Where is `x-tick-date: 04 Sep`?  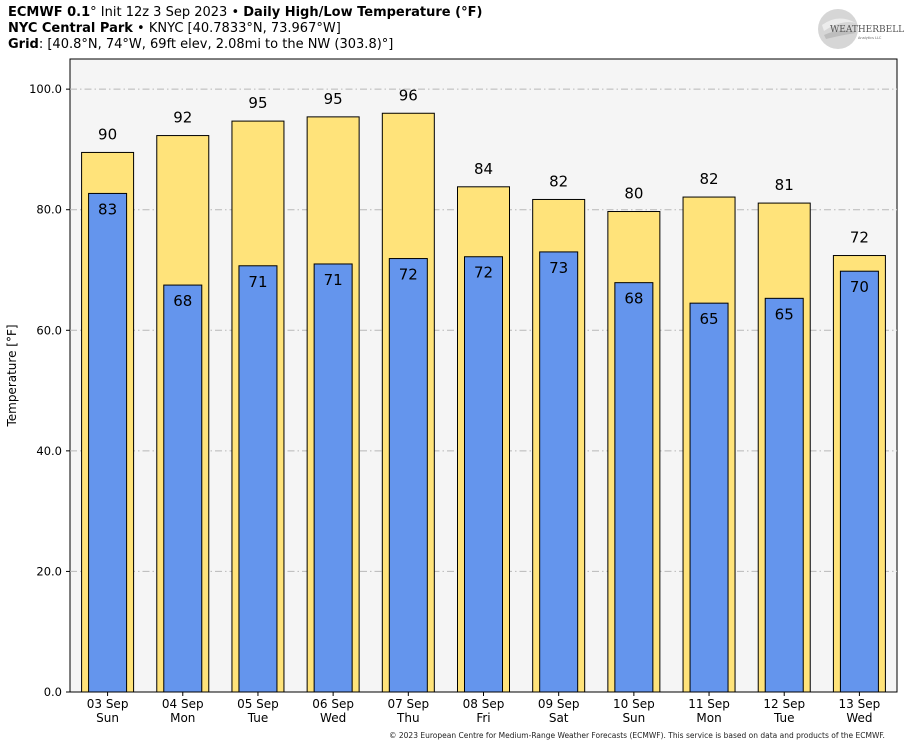
x-tick-date: 04 Sep is located at coordinates (183, 704).